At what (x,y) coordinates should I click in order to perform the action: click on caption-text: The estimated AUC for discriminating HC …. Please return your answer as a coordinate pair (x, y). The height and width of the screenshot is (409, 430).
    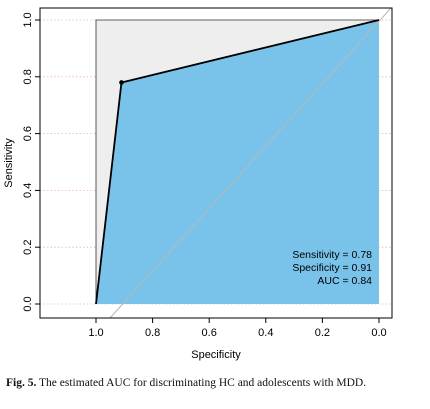
    Looking at the image, I should click on (203, 383).